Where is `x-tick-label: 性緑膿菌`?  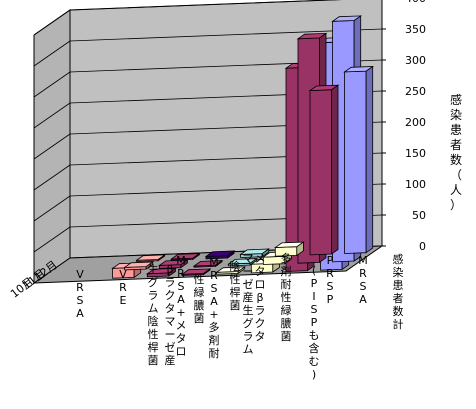
x-tick-label: 性緑膿菌 is located at coordinates (199, 298).